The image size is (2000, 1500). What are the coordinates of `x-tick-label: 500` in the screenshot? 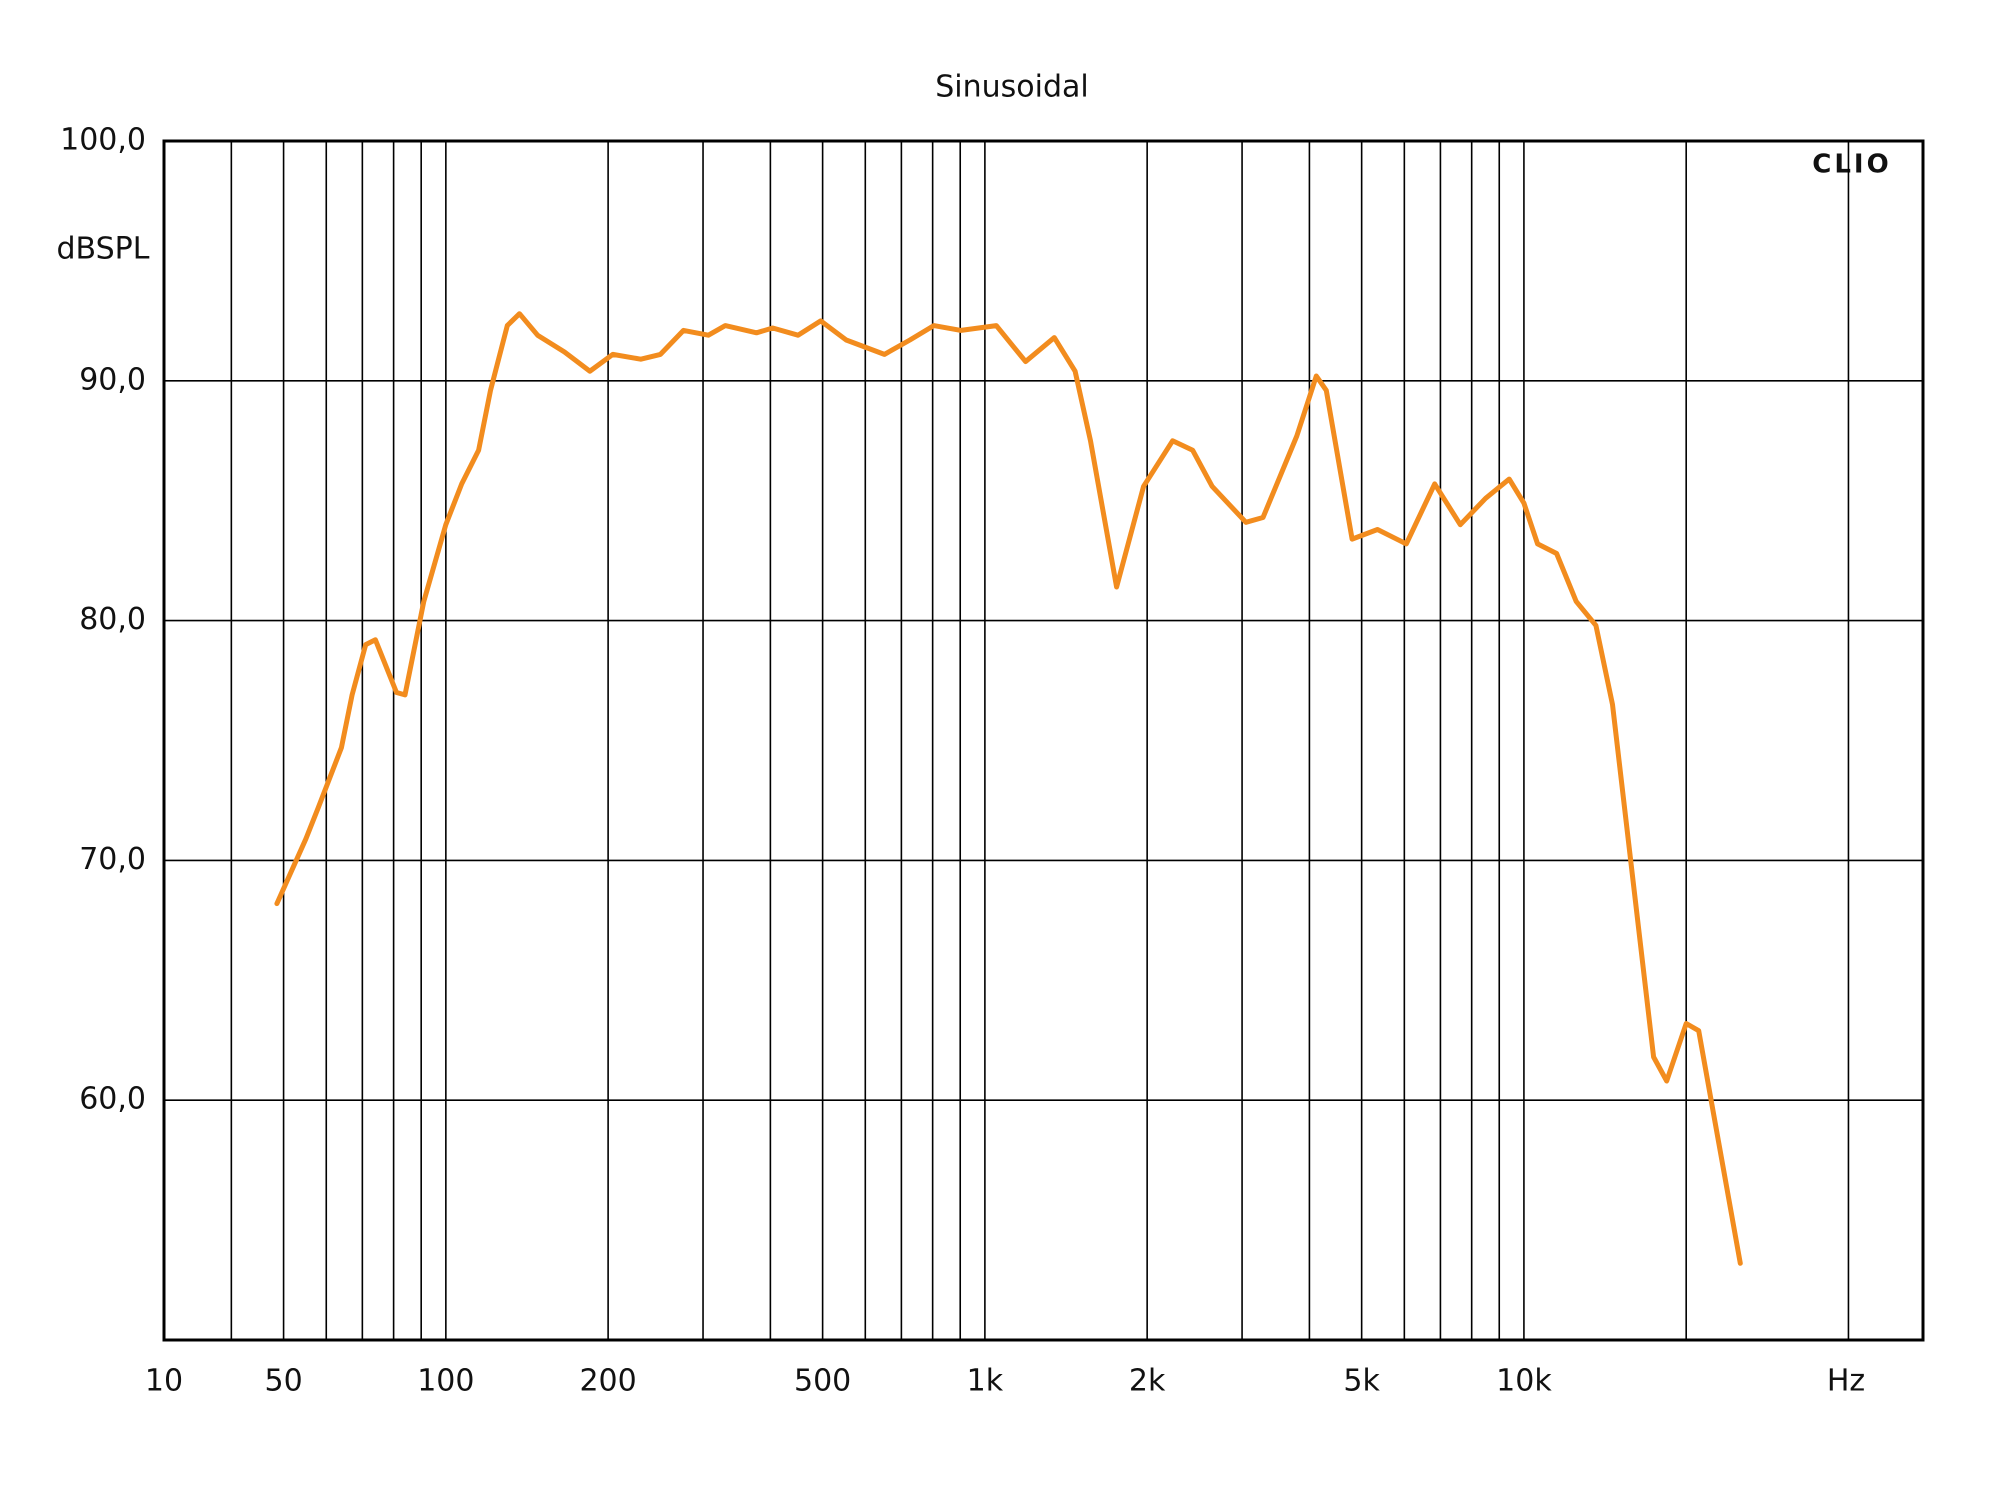 It's located at (822, 1381).